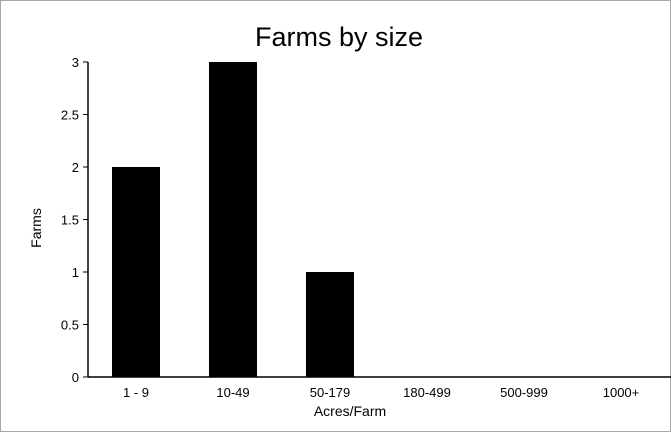 This screenshot has width=671, height=433. I want to click on y-tick-label: 0.5, so click(70, 325).